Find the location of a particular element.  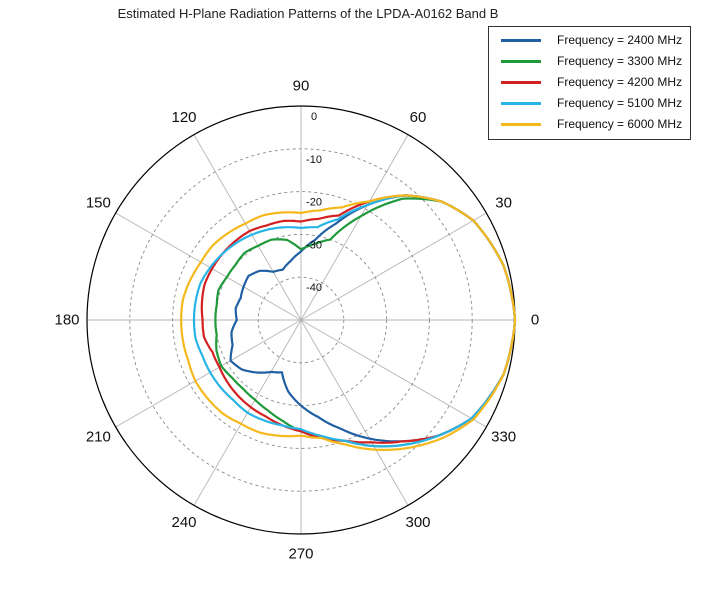

radial-tick--10: -10 is located at coordinates (314, 160).